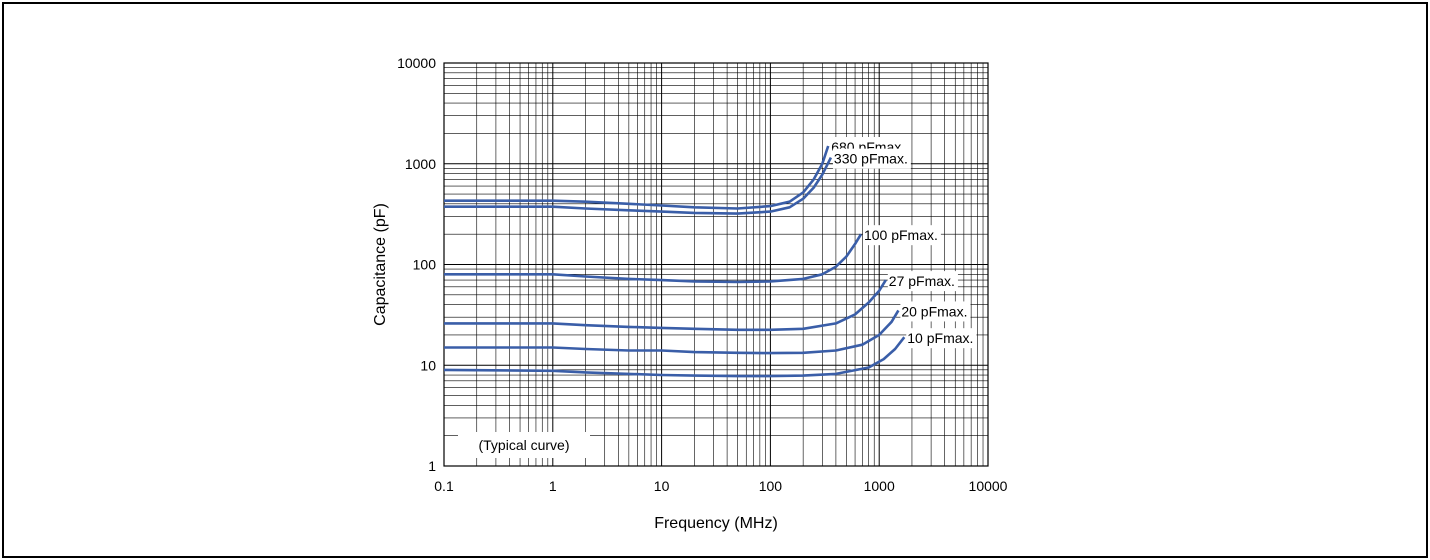  What do you see at coordinates (425, 265) in the screenshot?
I see `y-tick-label: 100` at bounding box center [425, 265].